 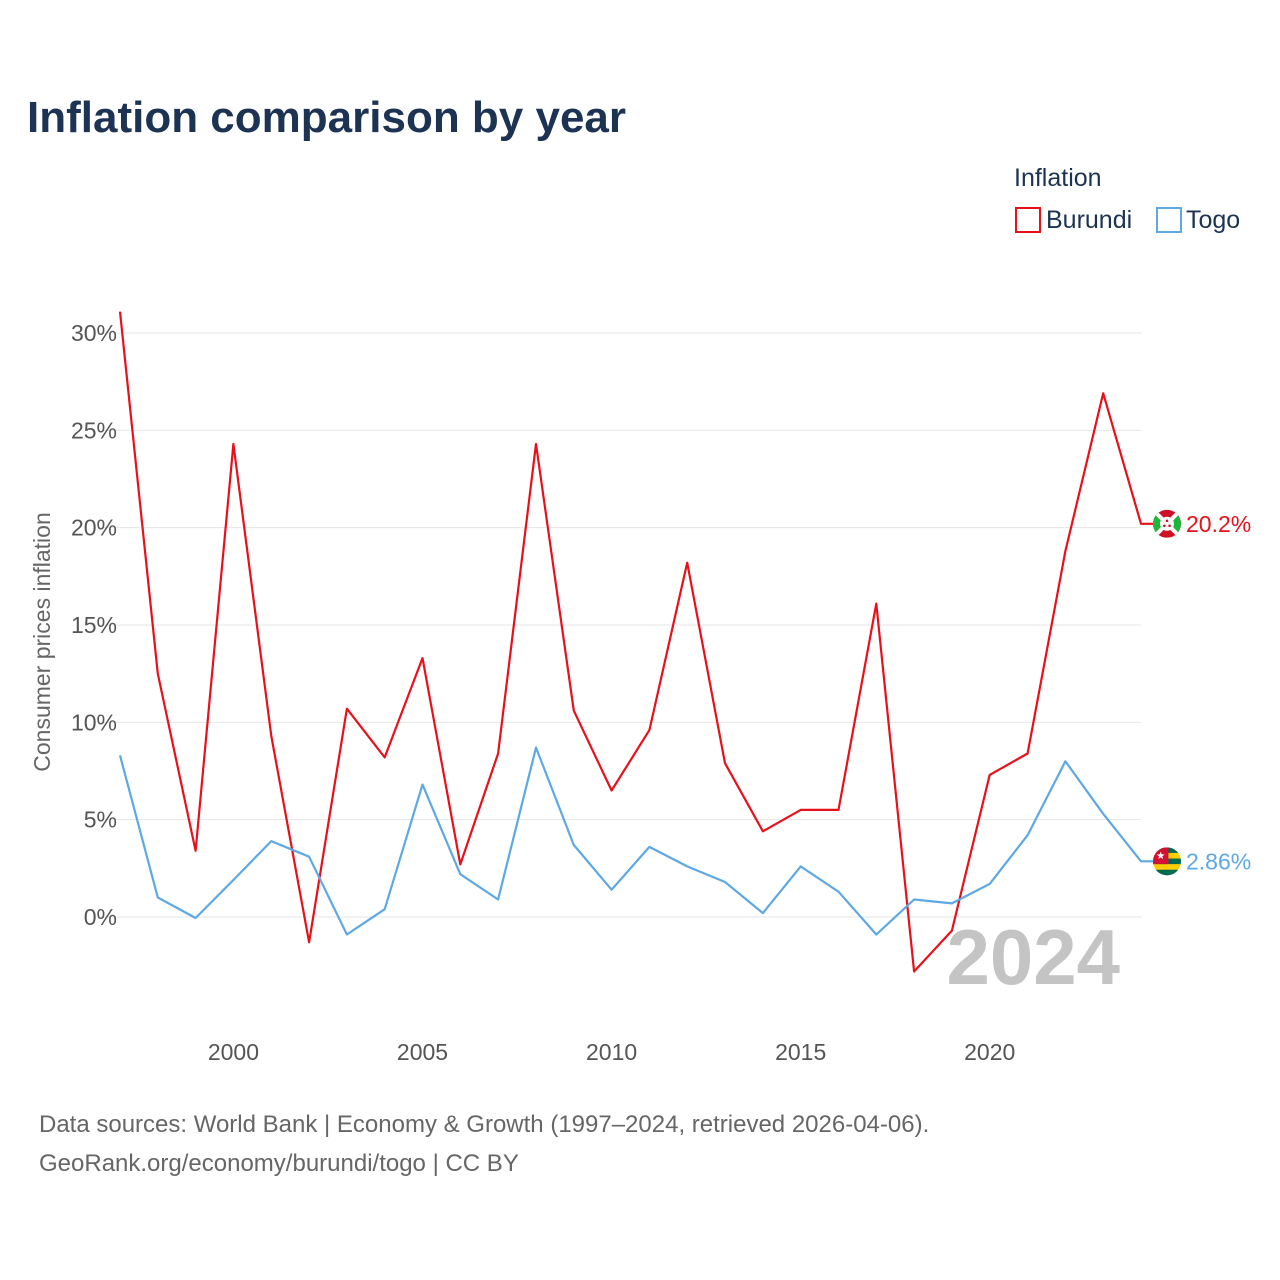 I want to click on series-end-labels: 20.2% 2.86%, so click(x=1202, y=692).